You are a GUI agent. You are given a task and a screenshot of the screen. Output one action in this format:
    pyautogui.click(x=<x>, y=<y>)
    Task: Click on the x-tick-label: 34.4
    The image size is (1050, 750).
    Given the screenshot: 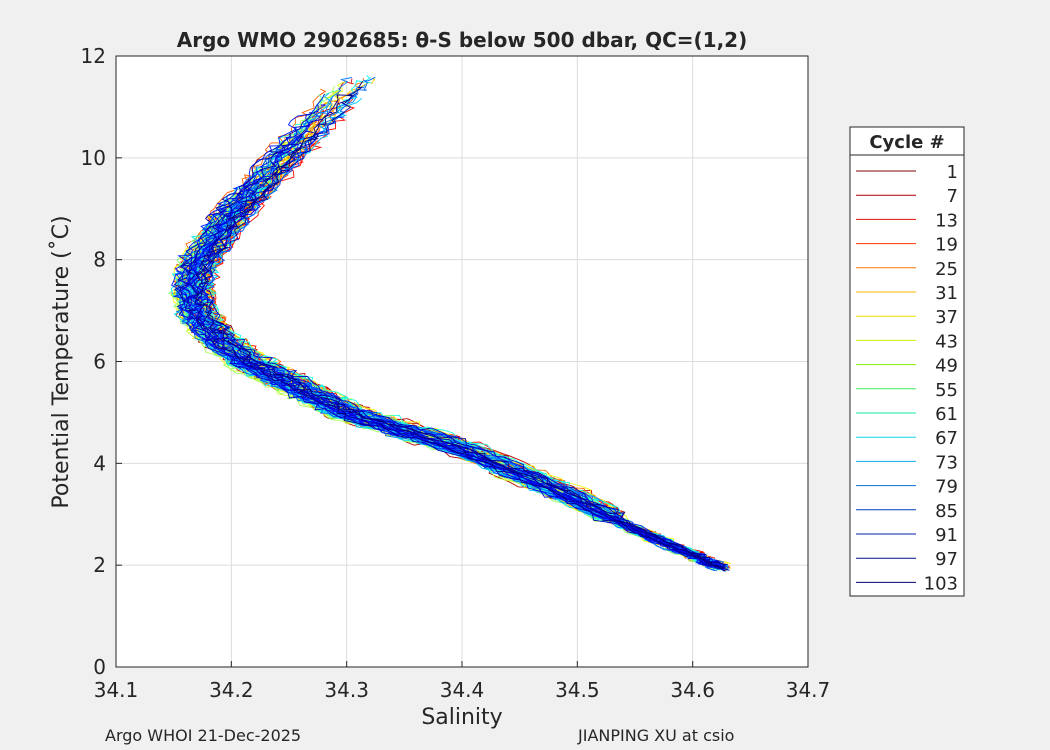 What is the action you would take?
    pyautogui.click(x=462, y=690)
    